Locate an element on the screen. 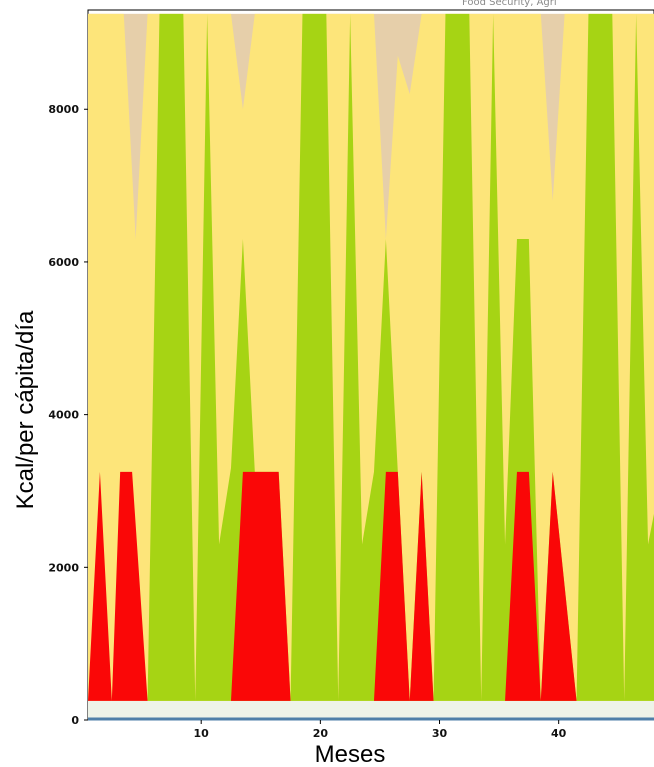 The image size is (654, 767). x-tick-label: 20 is located at coordinates (321, 733).